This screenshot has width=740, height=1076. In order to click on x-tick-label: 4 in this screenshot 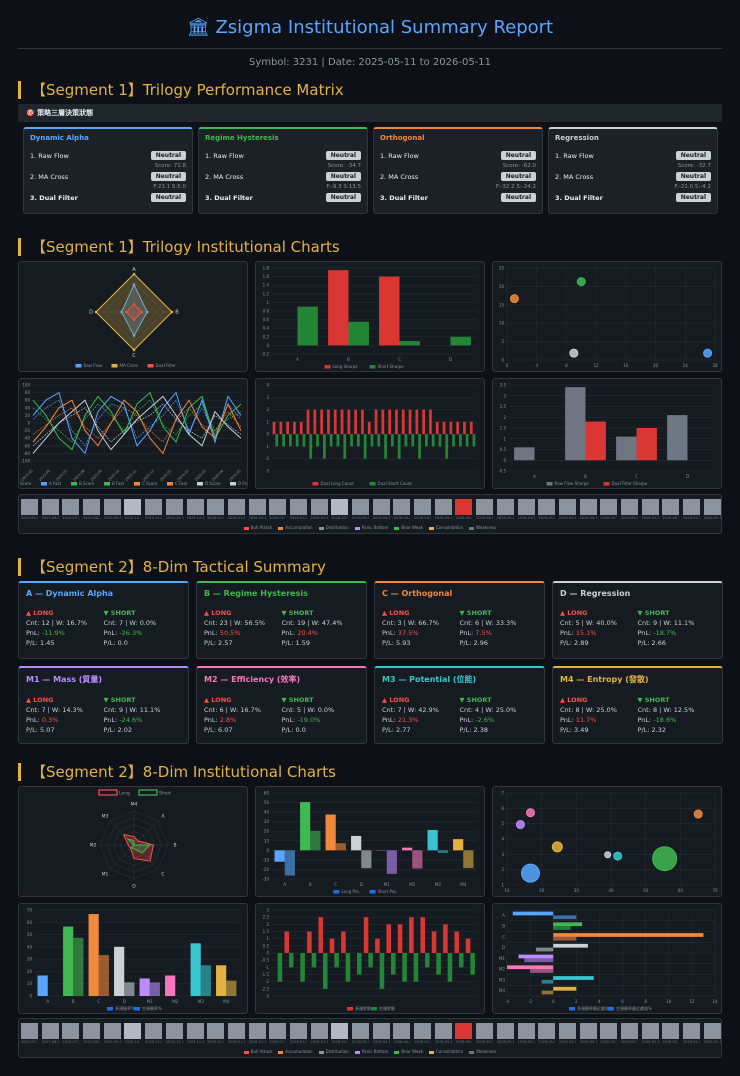, I will do `click(599, 1001)`.